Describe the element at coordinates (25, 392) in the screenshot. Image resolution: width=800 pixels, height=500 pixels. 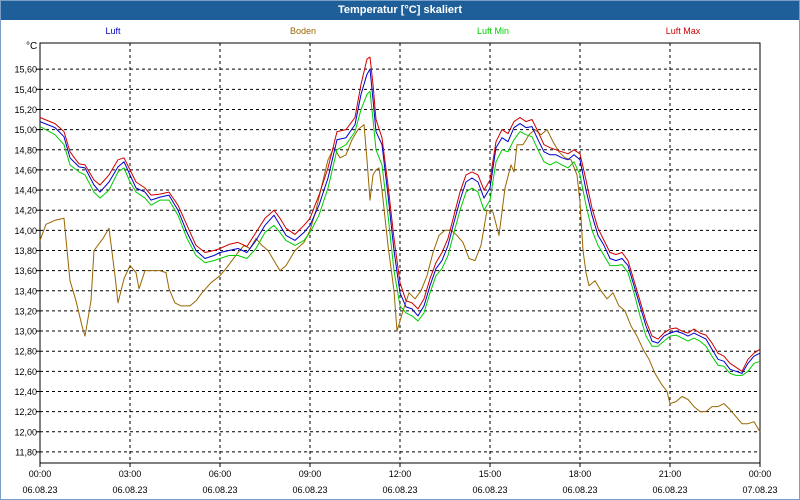
I see `y-tick-label: 12,40` at that location.